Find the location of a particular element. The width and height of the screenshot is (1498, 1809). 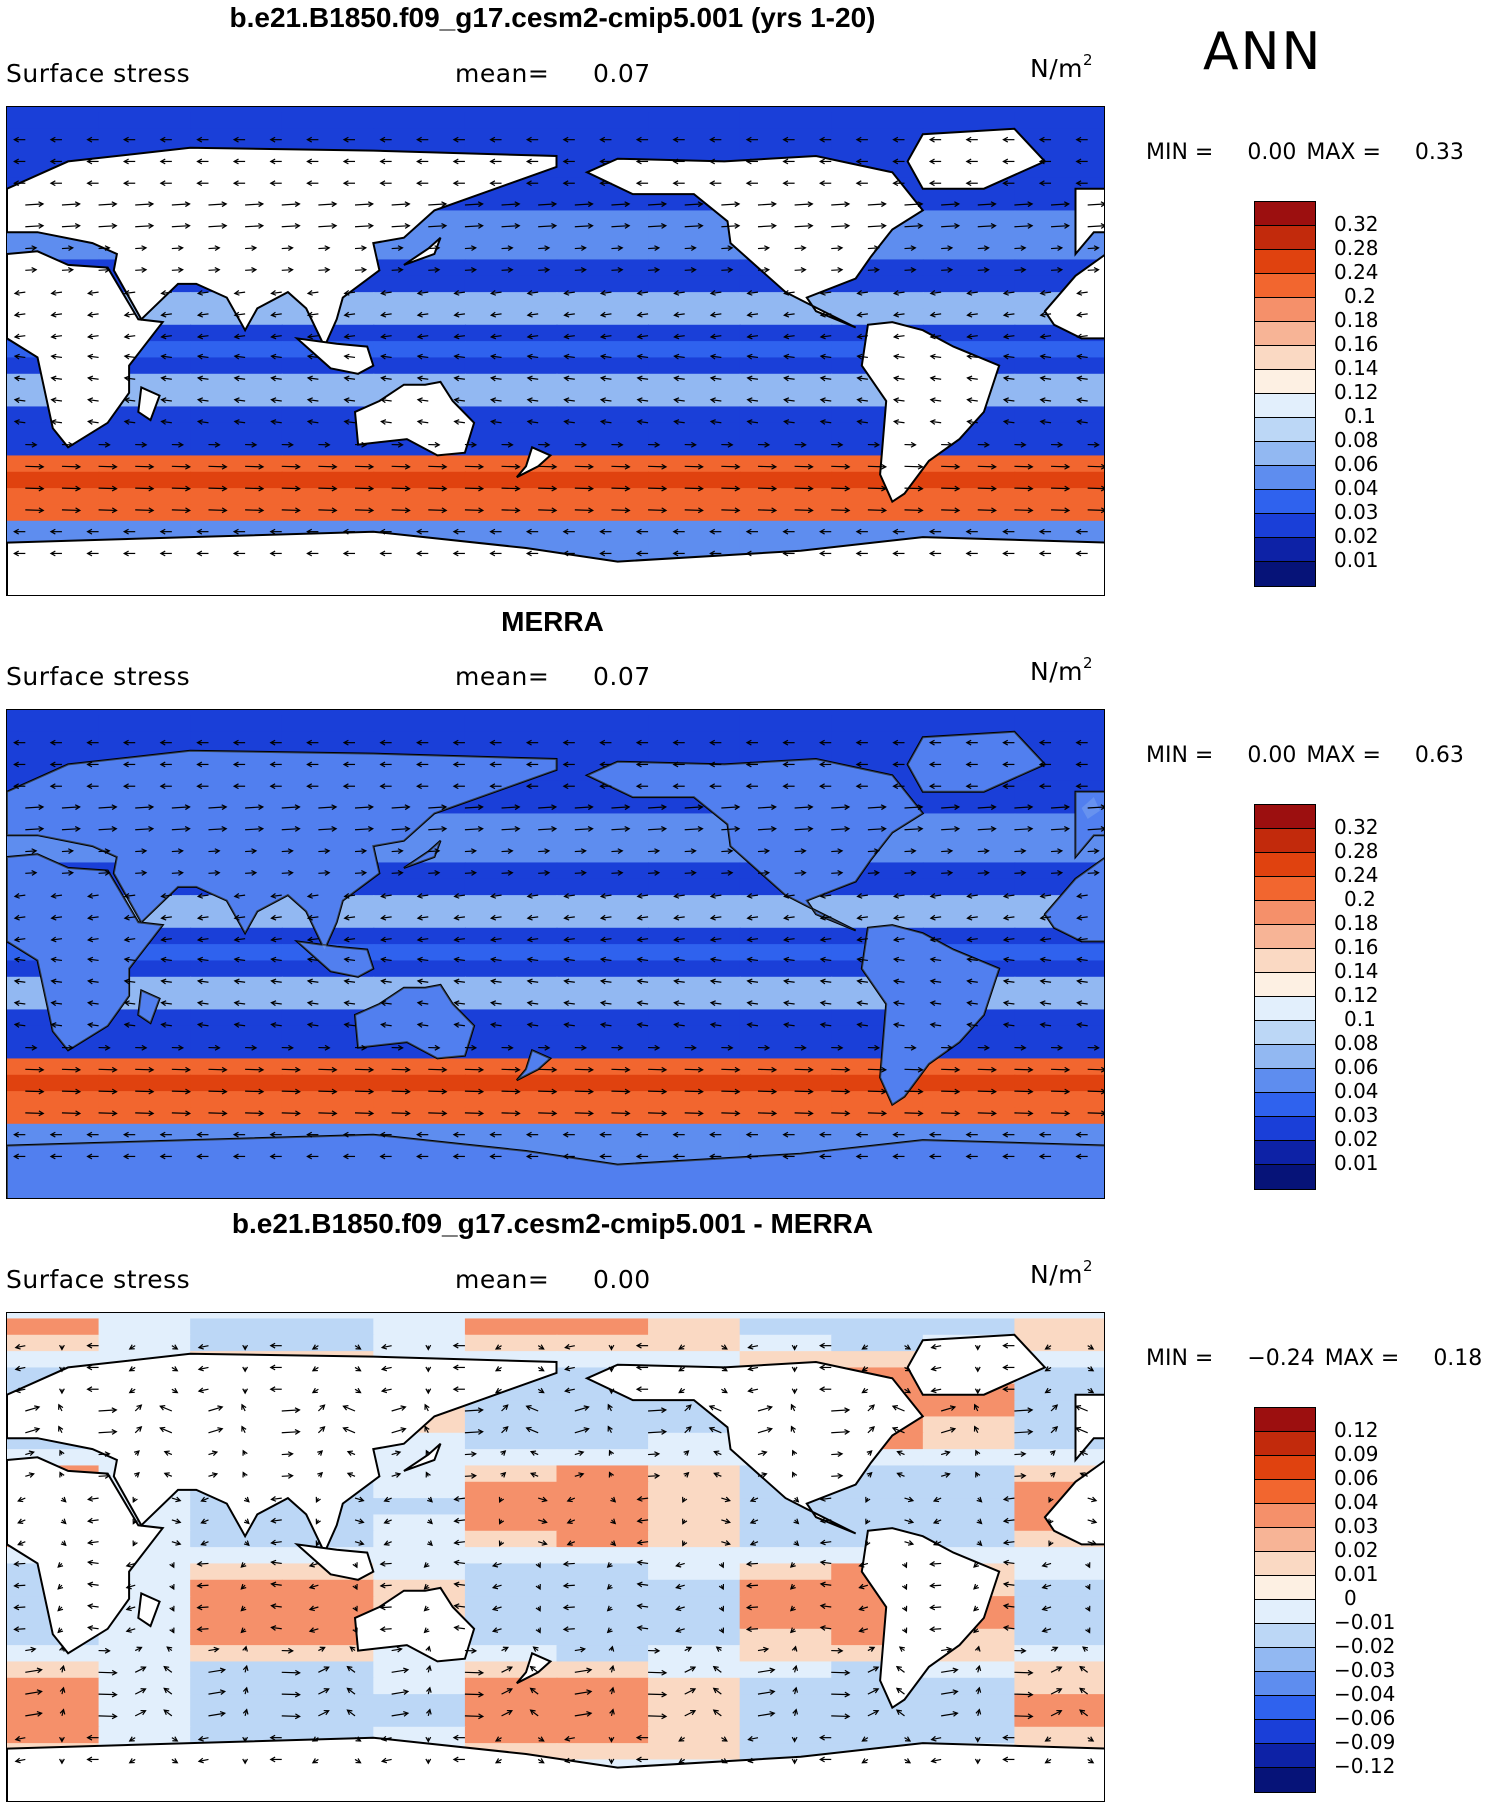

units-base: N/m is located at coordinates (1056, 1274).